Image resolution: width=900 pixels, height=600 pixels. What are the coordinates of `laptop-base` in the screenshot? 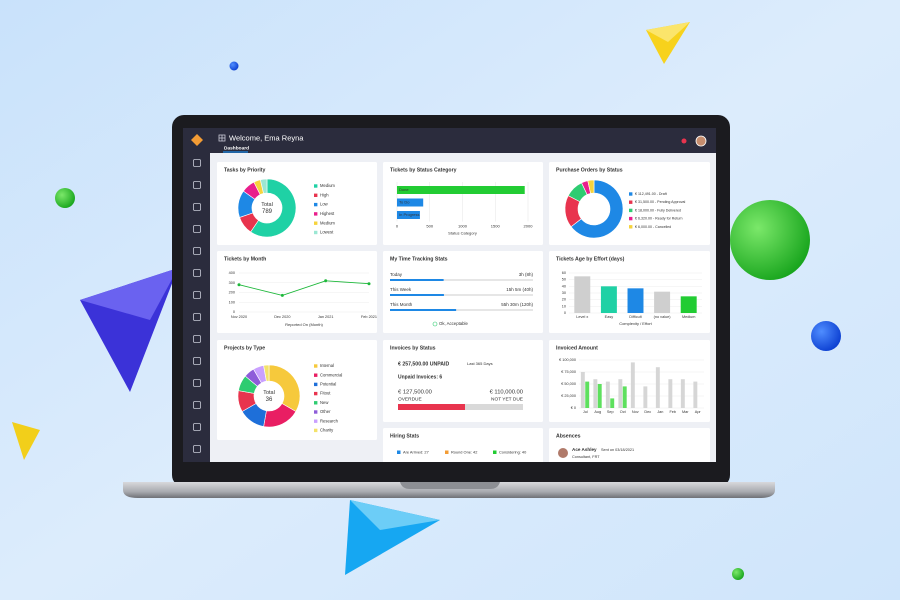 It's located at (449, 490).